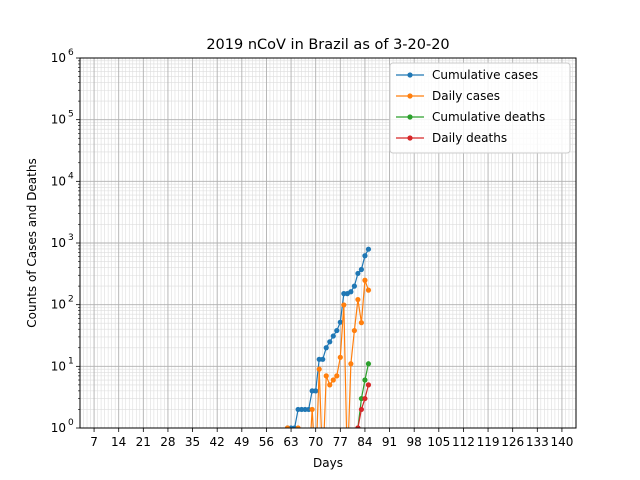  Describe the element at coordinates (340, 442) in the screenshot. I see `x-tick-label: 77` at that location.